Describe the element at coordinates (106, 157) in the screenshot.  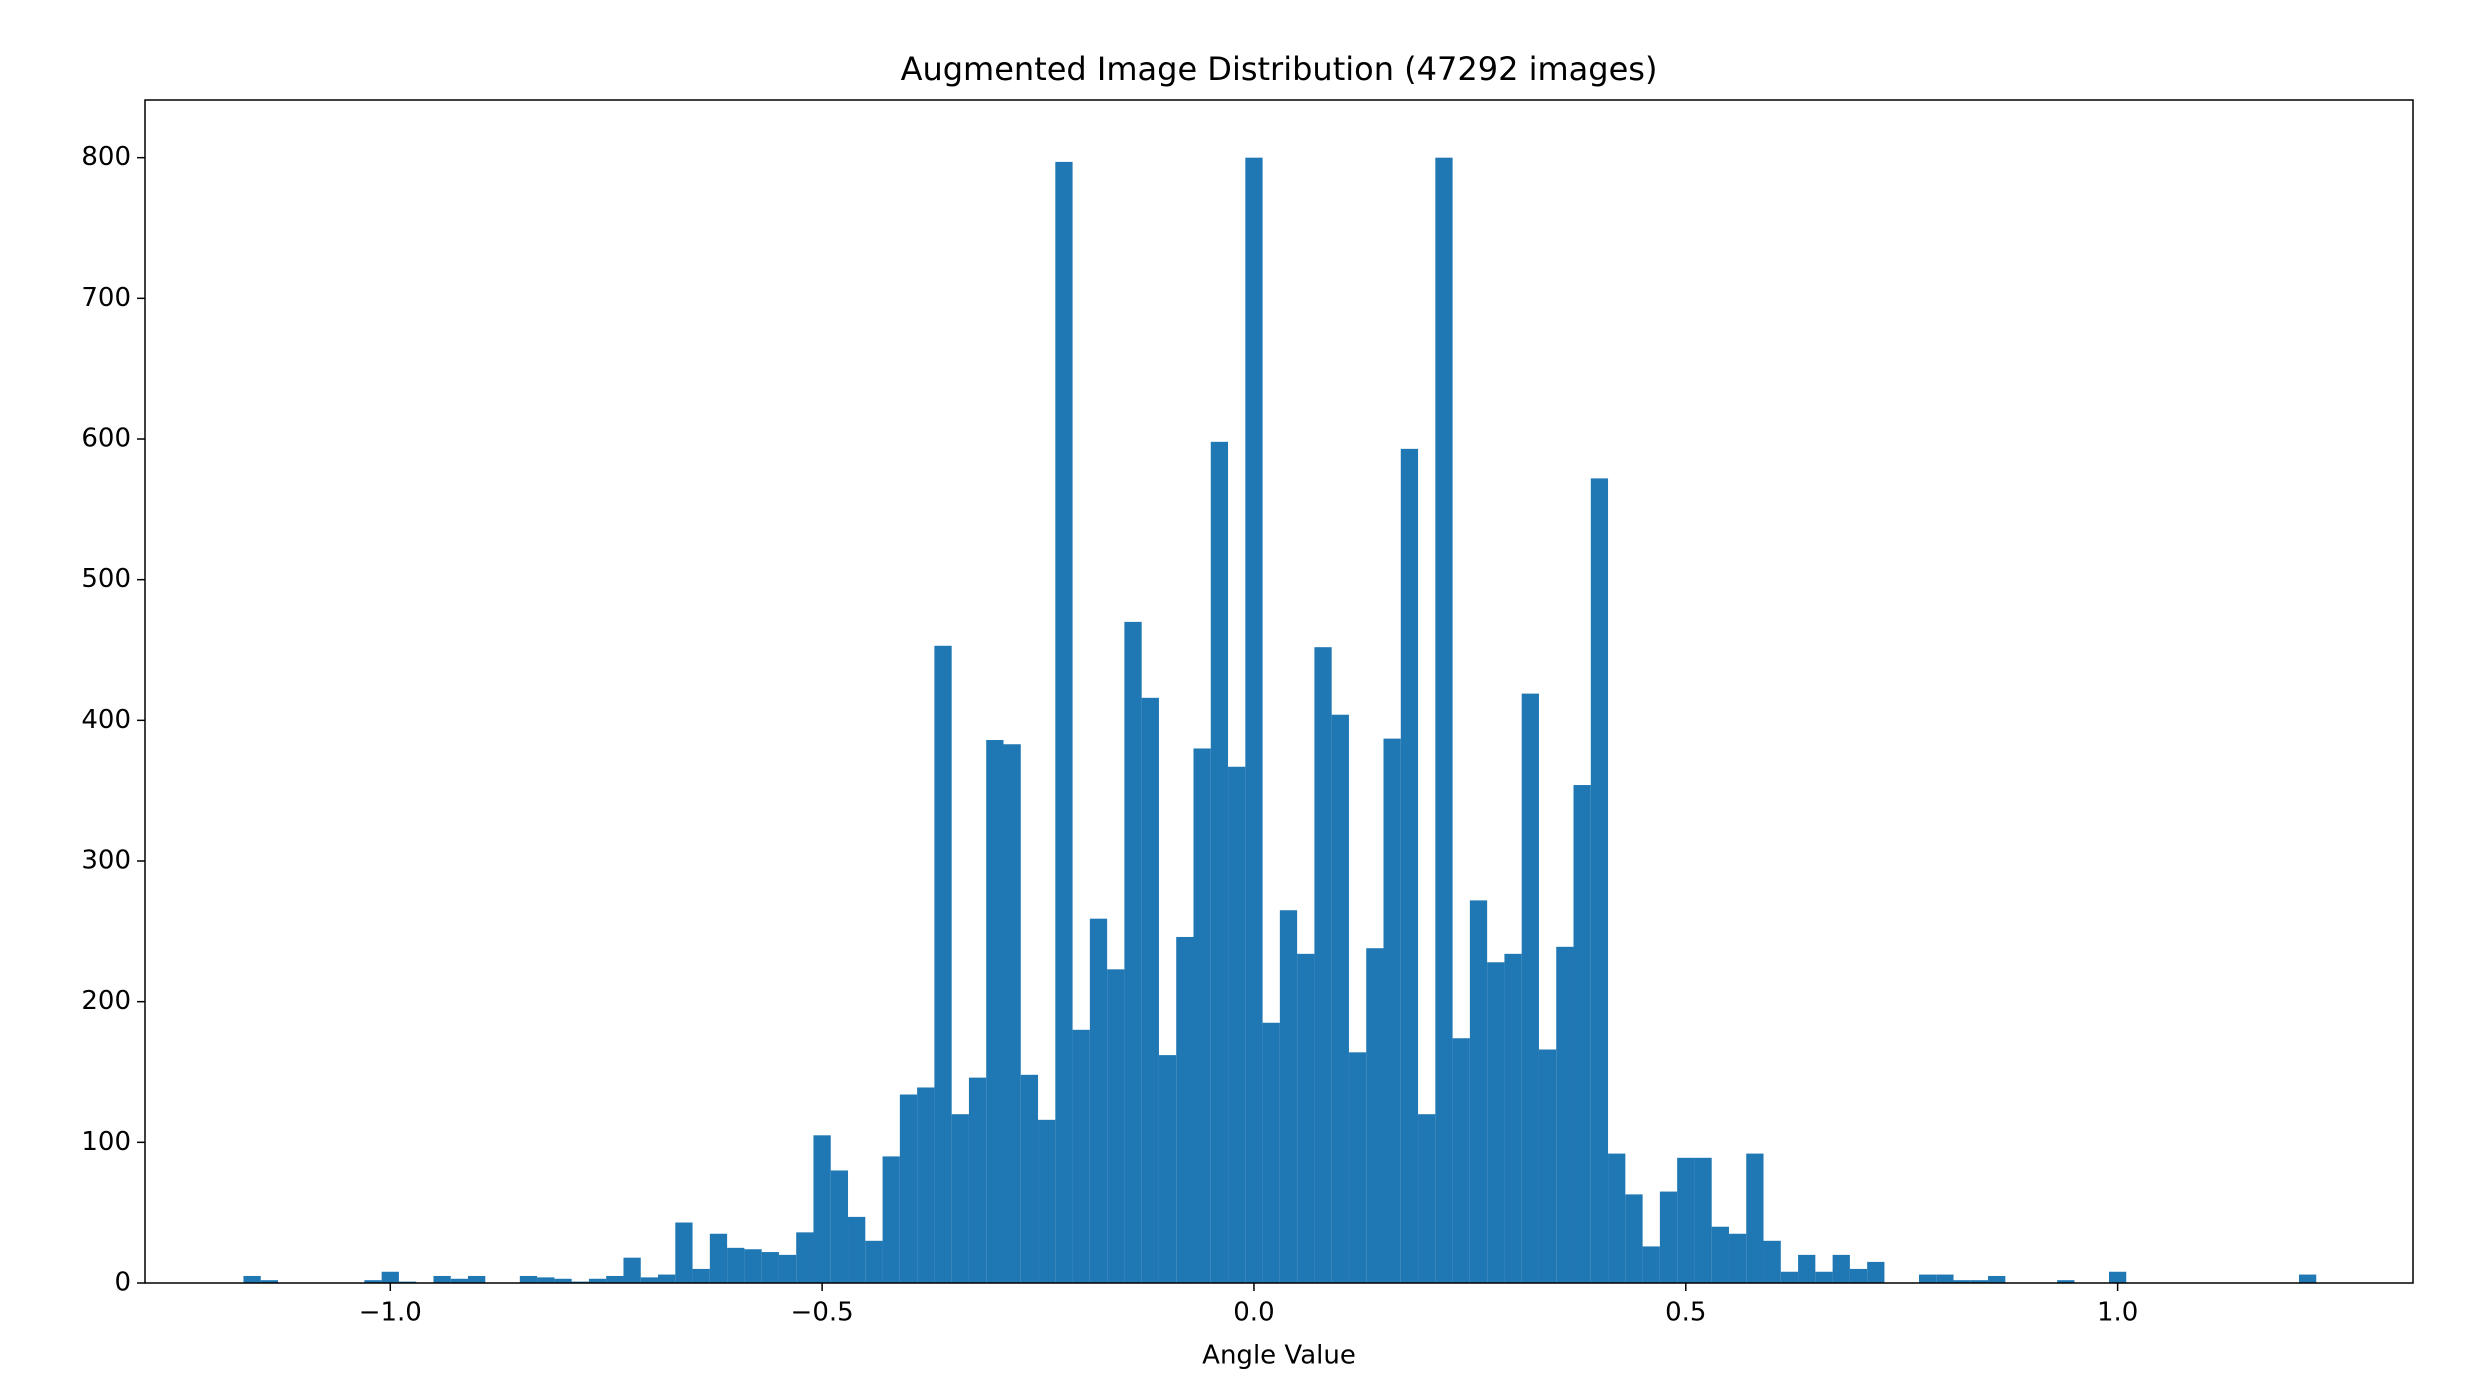
I see `y-tick-label: 800` at that location.